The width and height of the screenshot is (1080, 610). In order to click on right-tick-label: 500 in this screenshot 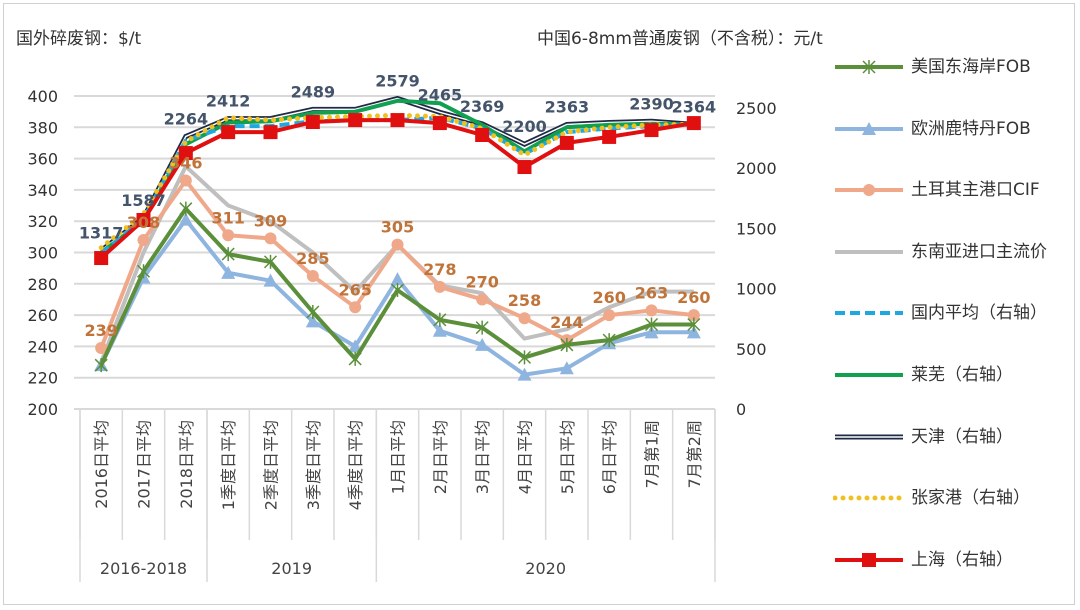, I will do `click(751, 349)`.